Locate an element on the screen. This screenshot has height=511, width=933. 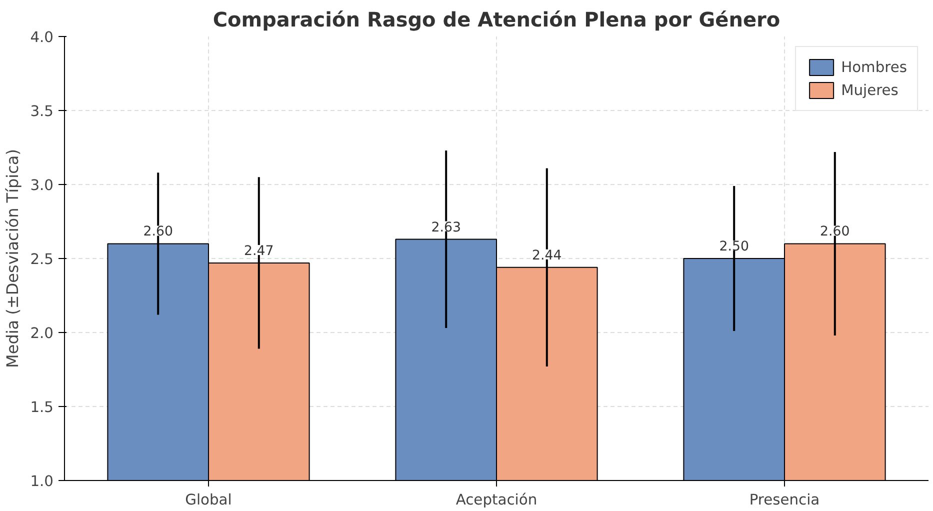
x-tick-label: Global is located at coordinates (208, 500).